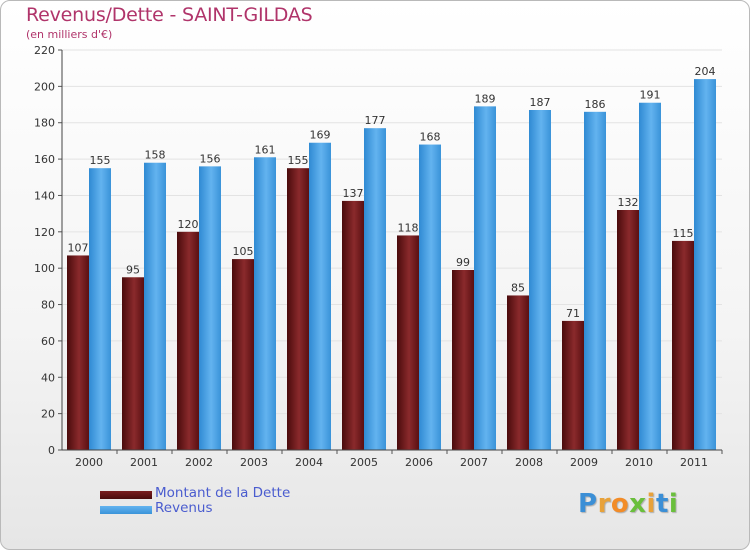 Image resolution: width=750 pixels, height=550 pixels. Describe the element at coordinates (604, 504) in the screenshot. I see `logo-letter: r` at that location.